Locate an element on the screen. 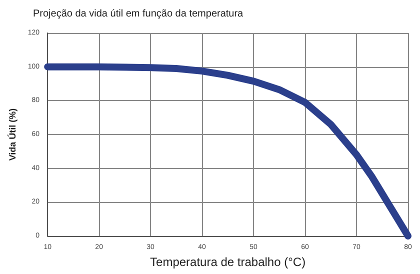 Image resolution: width=420 pixels, height=274 pixels. x-axis-title: Temperatura de trabalho (°C) is located at coordinates (228, 262).